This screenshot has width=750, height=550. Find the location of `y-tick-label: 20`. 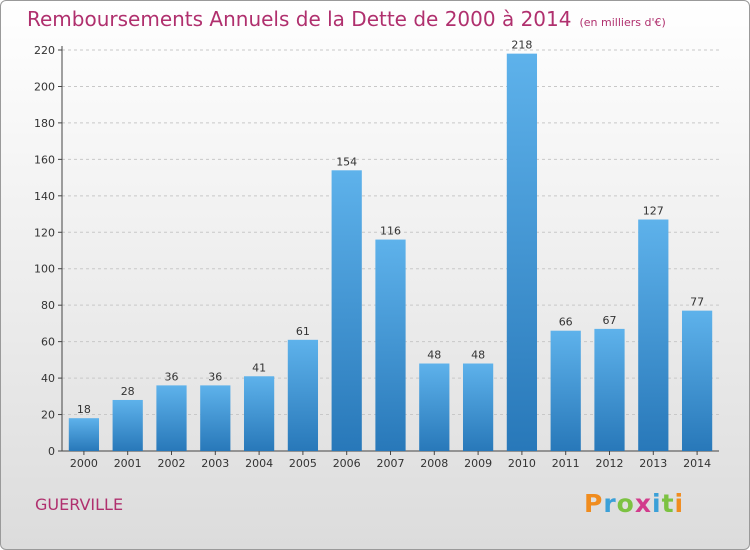

y-tick-label: 20 is located at coordinates (48, 415).